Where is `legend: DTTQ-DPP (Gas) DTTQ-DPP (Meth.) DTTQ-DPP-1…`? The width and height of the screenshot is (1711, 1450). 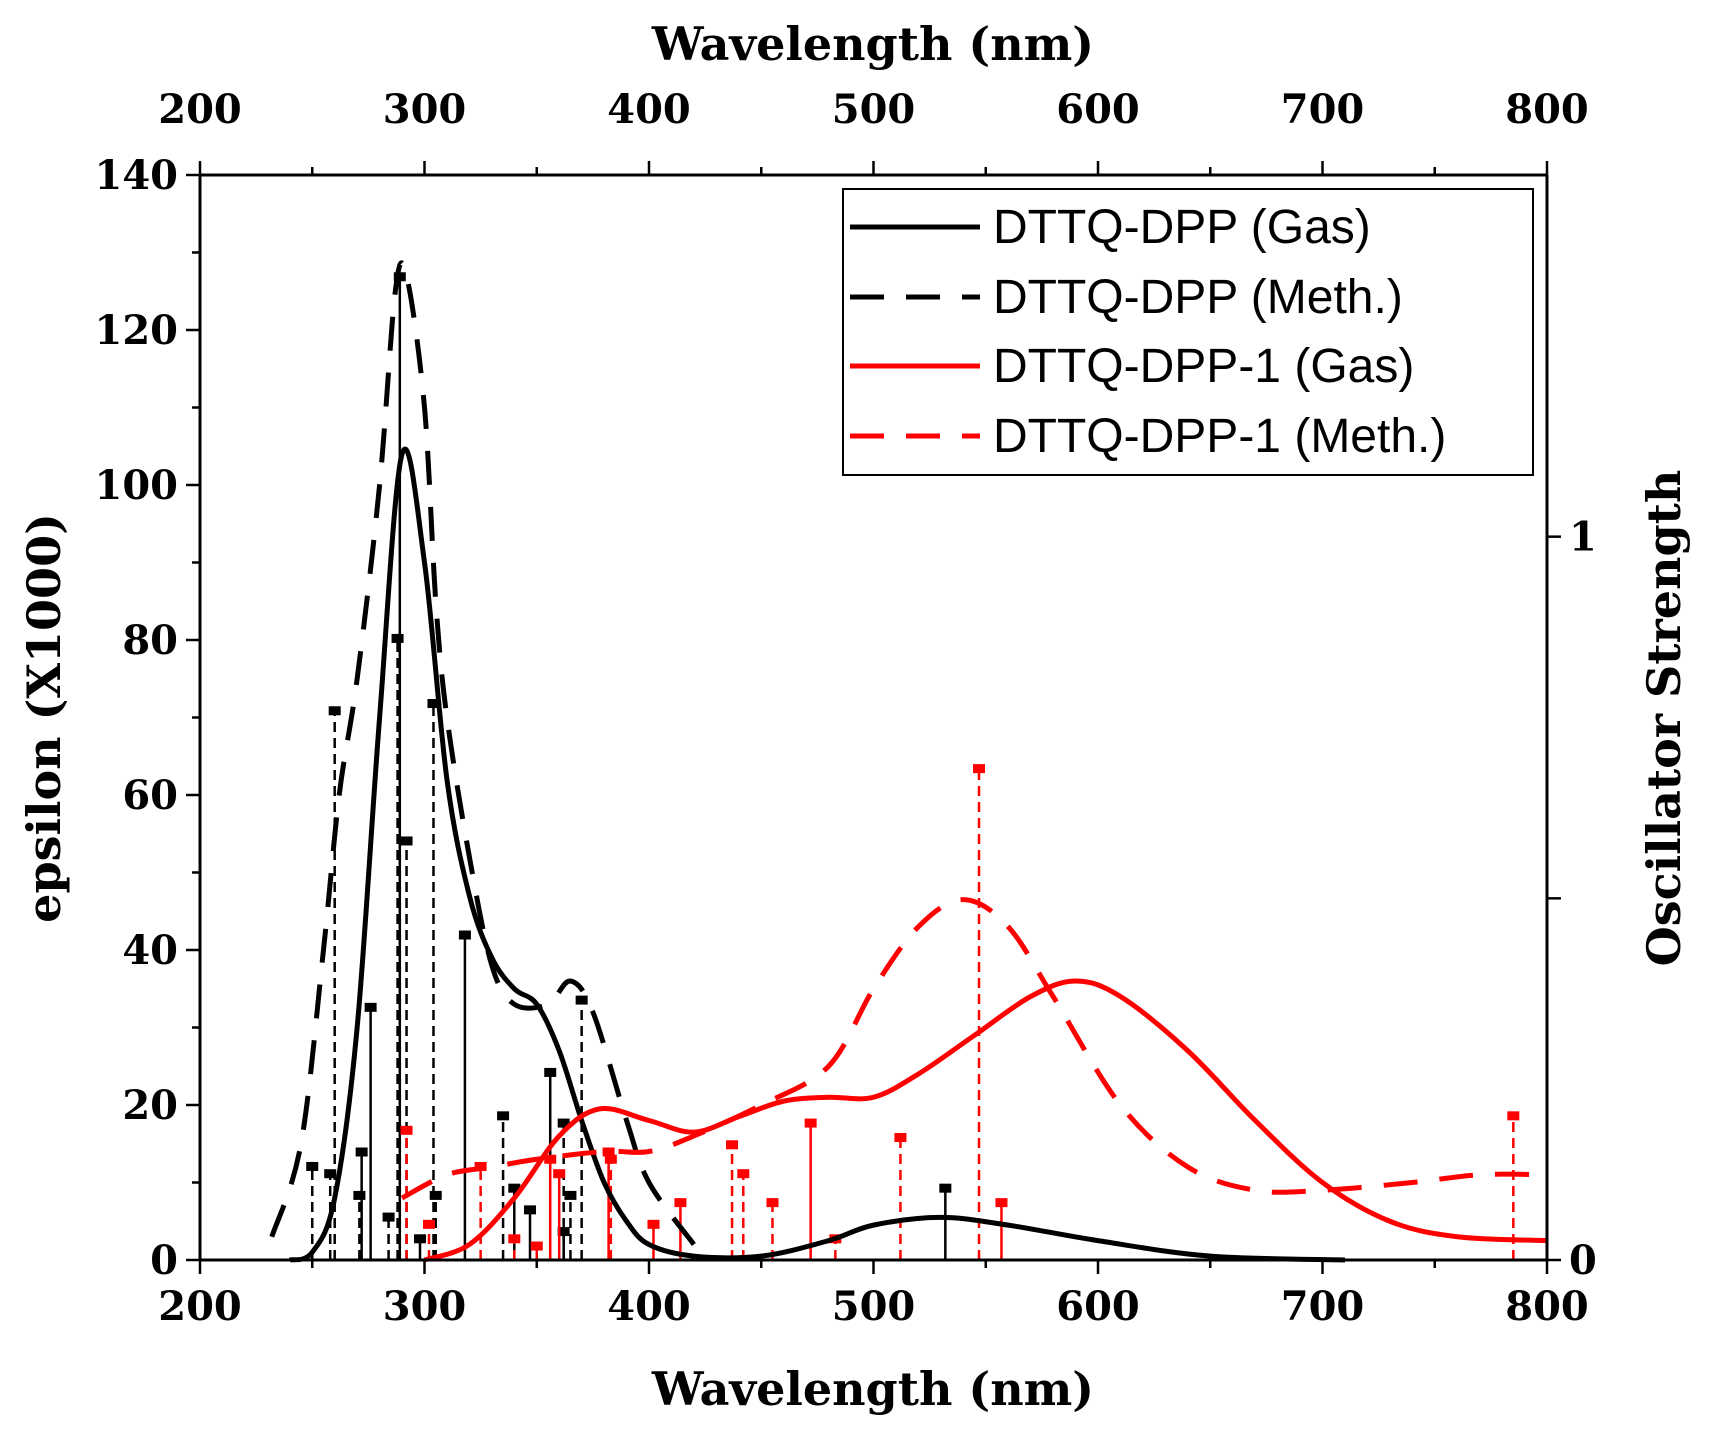
legend: DTTQ-DPP (Gas) DTTQ-DPP (Meth.) DTTQ-DPP-1… is located at coordinates (1188, 332).